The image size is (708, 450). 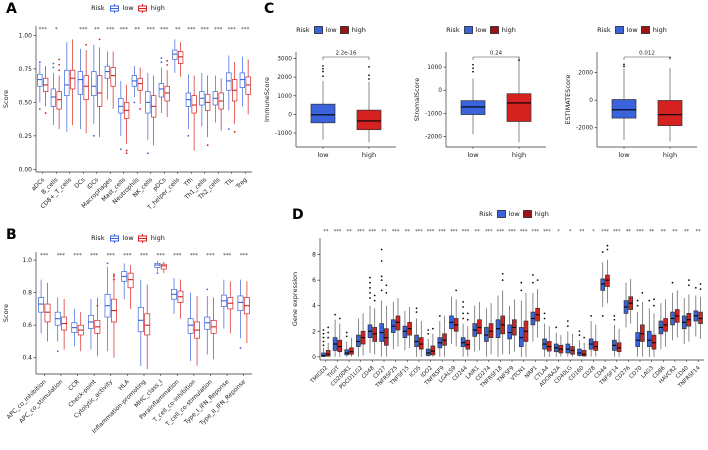 What do you see at coordinates (303, 29) in the screenshot?
I see `legend-title: Risk` at bounding box center [303, 29].